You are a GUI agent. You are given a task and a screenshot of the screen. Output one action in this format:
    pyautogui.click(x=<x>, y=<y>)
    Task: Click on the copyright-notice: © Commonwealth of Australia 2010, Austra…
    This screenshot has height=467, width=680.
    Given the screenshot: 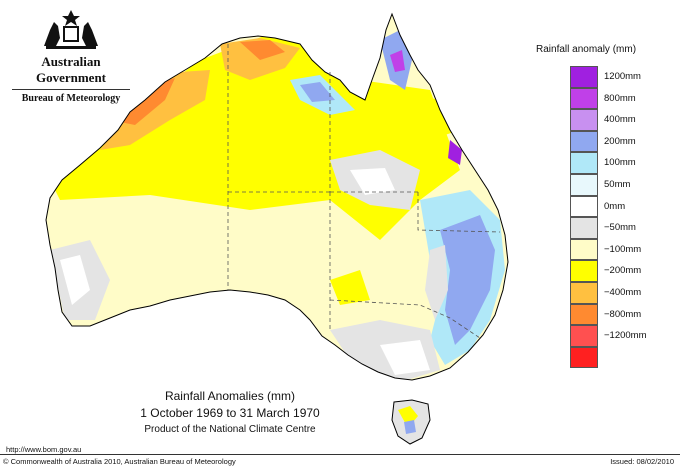 What is the action you would take?
    pyautogui.click(x=119, y=461)
    